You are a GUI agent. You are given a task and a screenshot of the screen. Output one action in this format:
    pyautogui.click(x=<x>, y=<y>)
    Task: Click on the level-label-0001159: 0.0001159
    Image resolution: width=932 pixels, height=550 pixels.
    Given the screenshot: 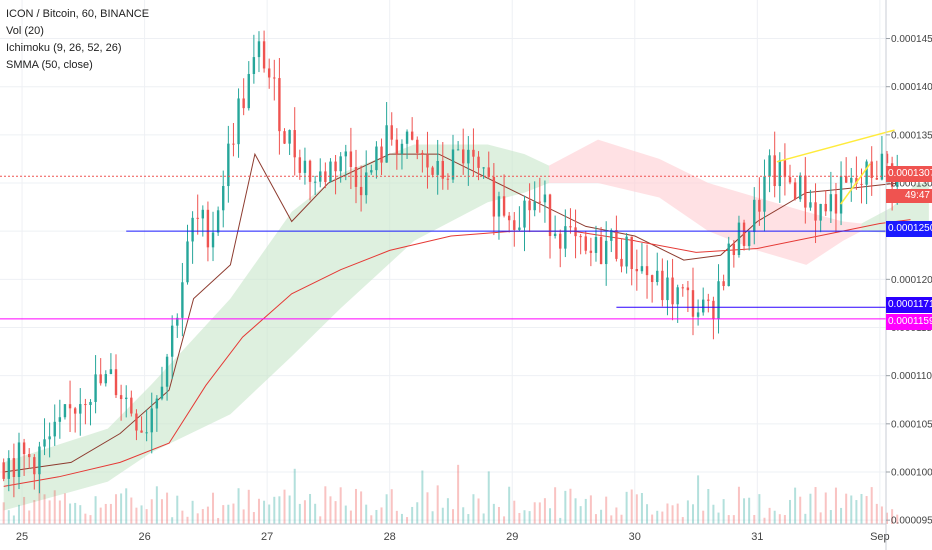 What is the action you would take?
    pyautogui.click(x=909, y=322)
    